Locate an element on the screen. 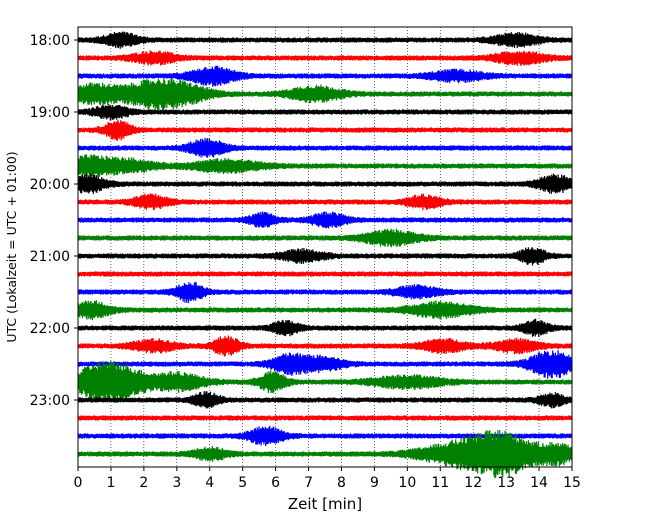  y-tick-label: 21:00 is located at coordinates (50, 257).